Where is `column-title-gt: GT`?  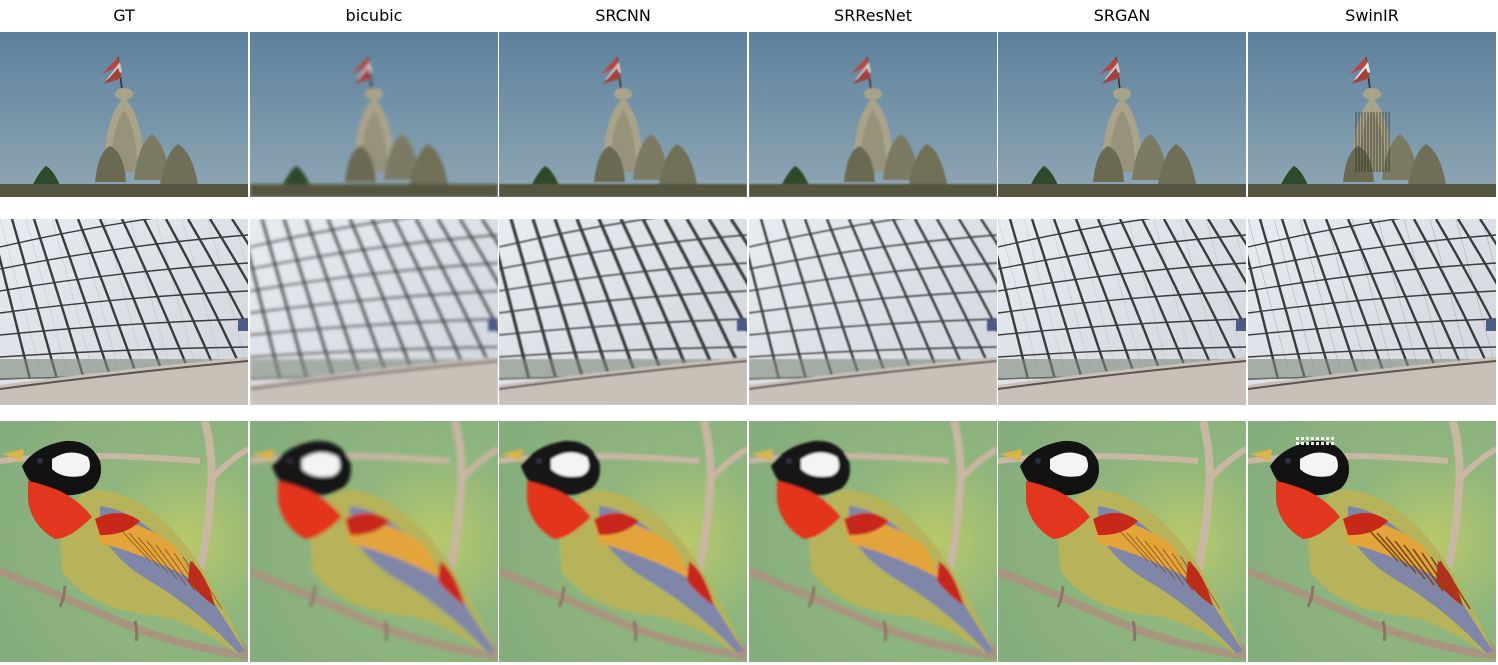 column-title-gt: GT is located at coordinates (124, 15).